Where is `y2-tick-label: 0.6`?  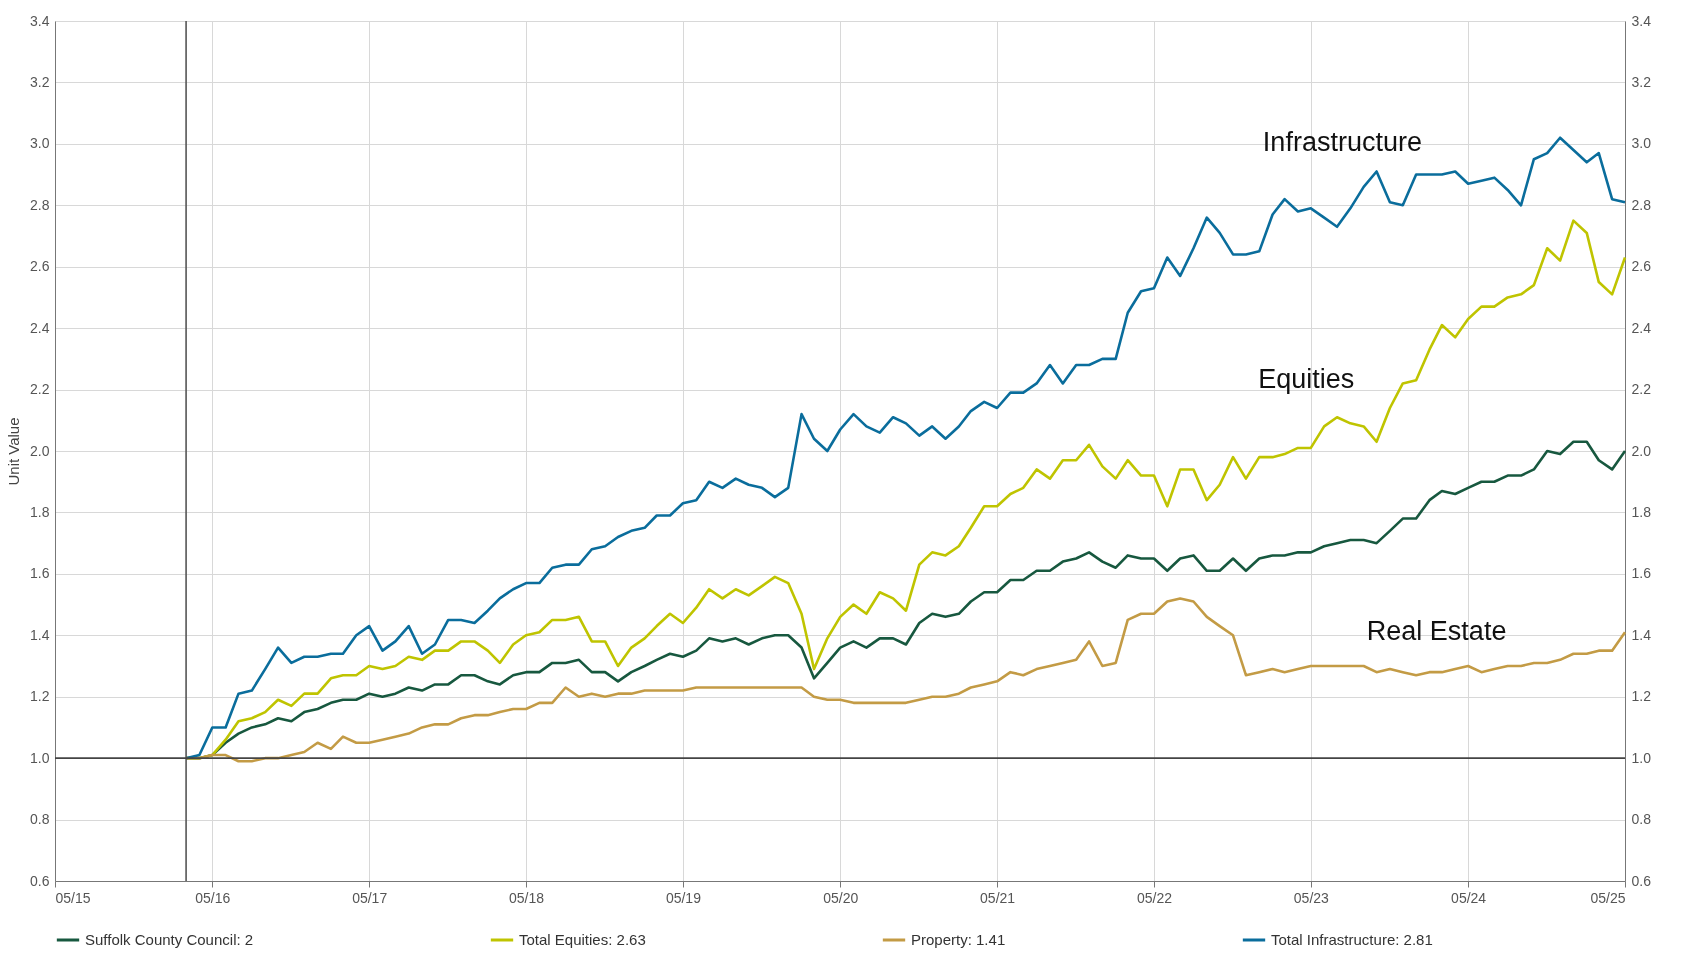 y2-tick-label: 0.6 is located at coordinates (1641, 880).